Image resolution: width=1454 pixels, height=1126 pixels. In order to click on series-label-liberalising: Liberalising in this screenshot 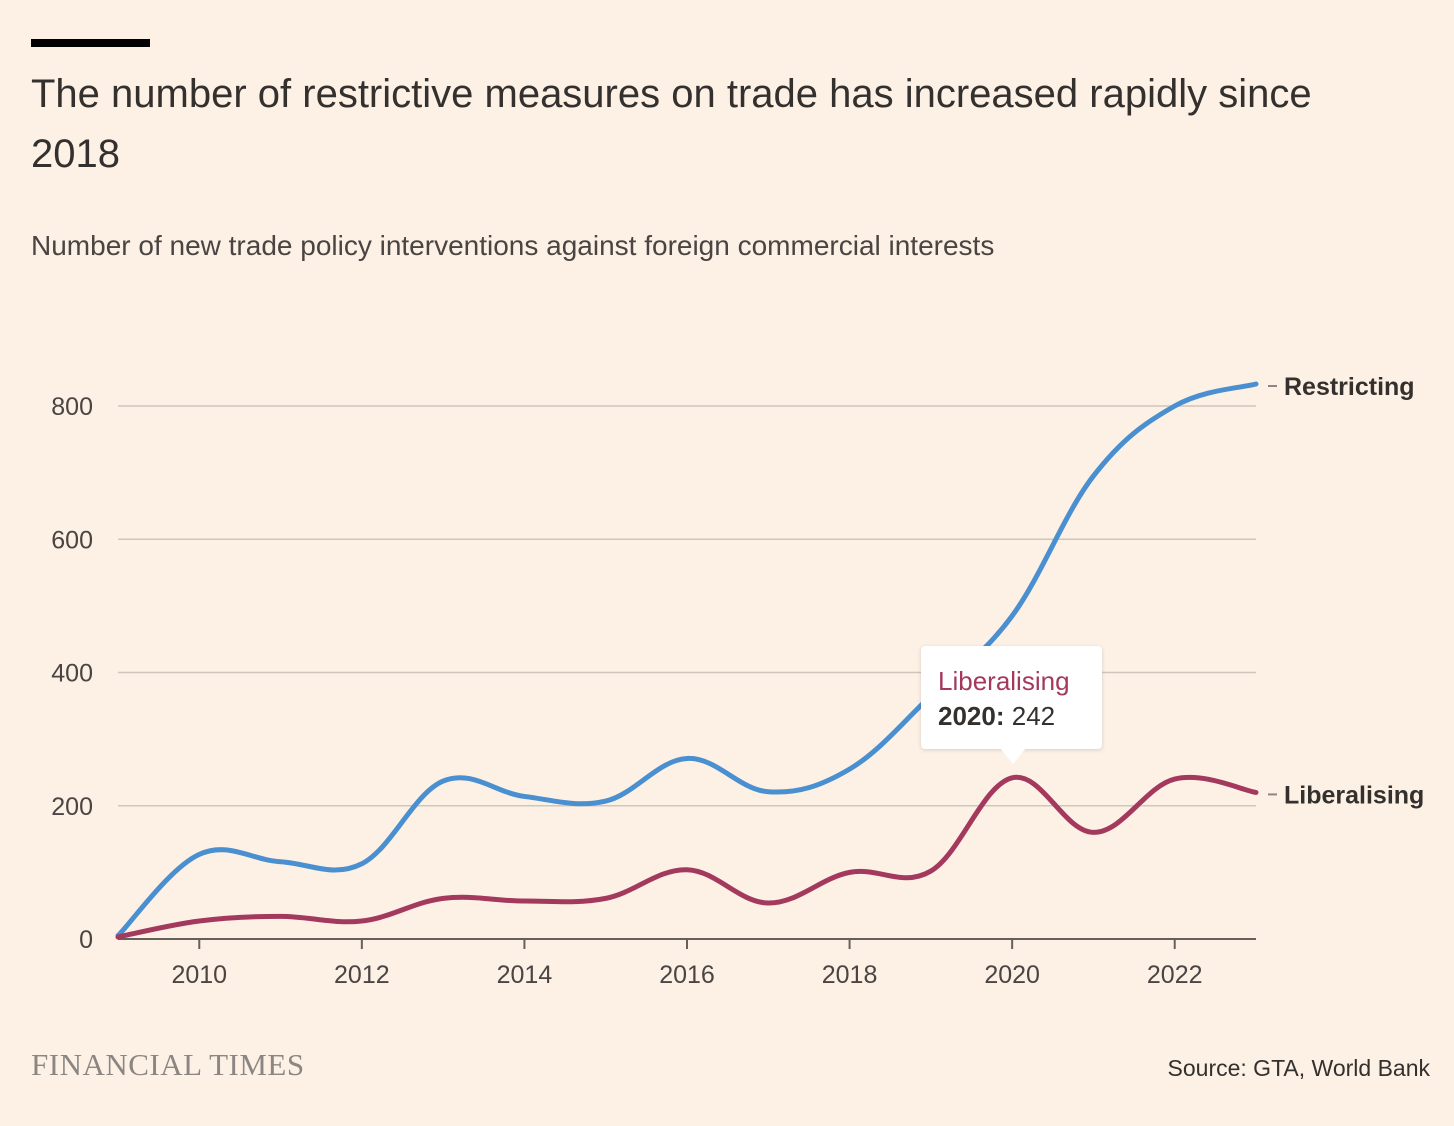, I will do `click(1354, 795)`.